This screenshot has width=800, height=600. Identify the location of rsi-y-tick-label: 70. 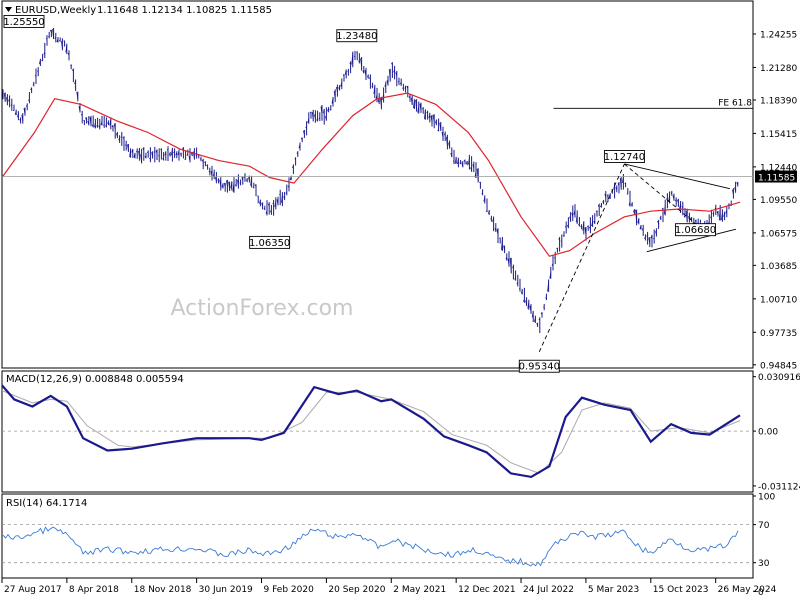
(764, 526).